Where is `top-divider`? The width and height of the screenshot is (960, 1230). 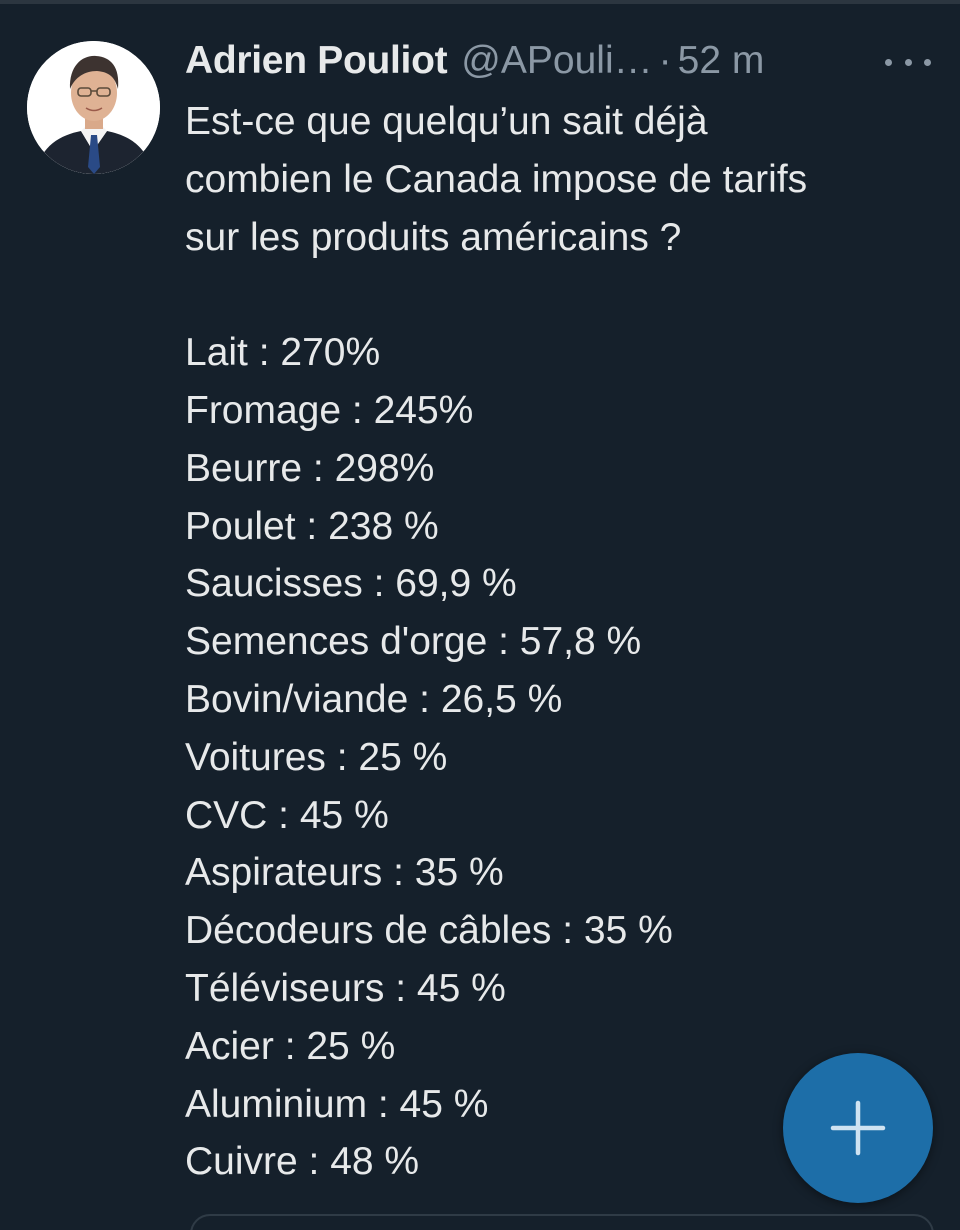
top-divider is located at coordinates (480, 2).